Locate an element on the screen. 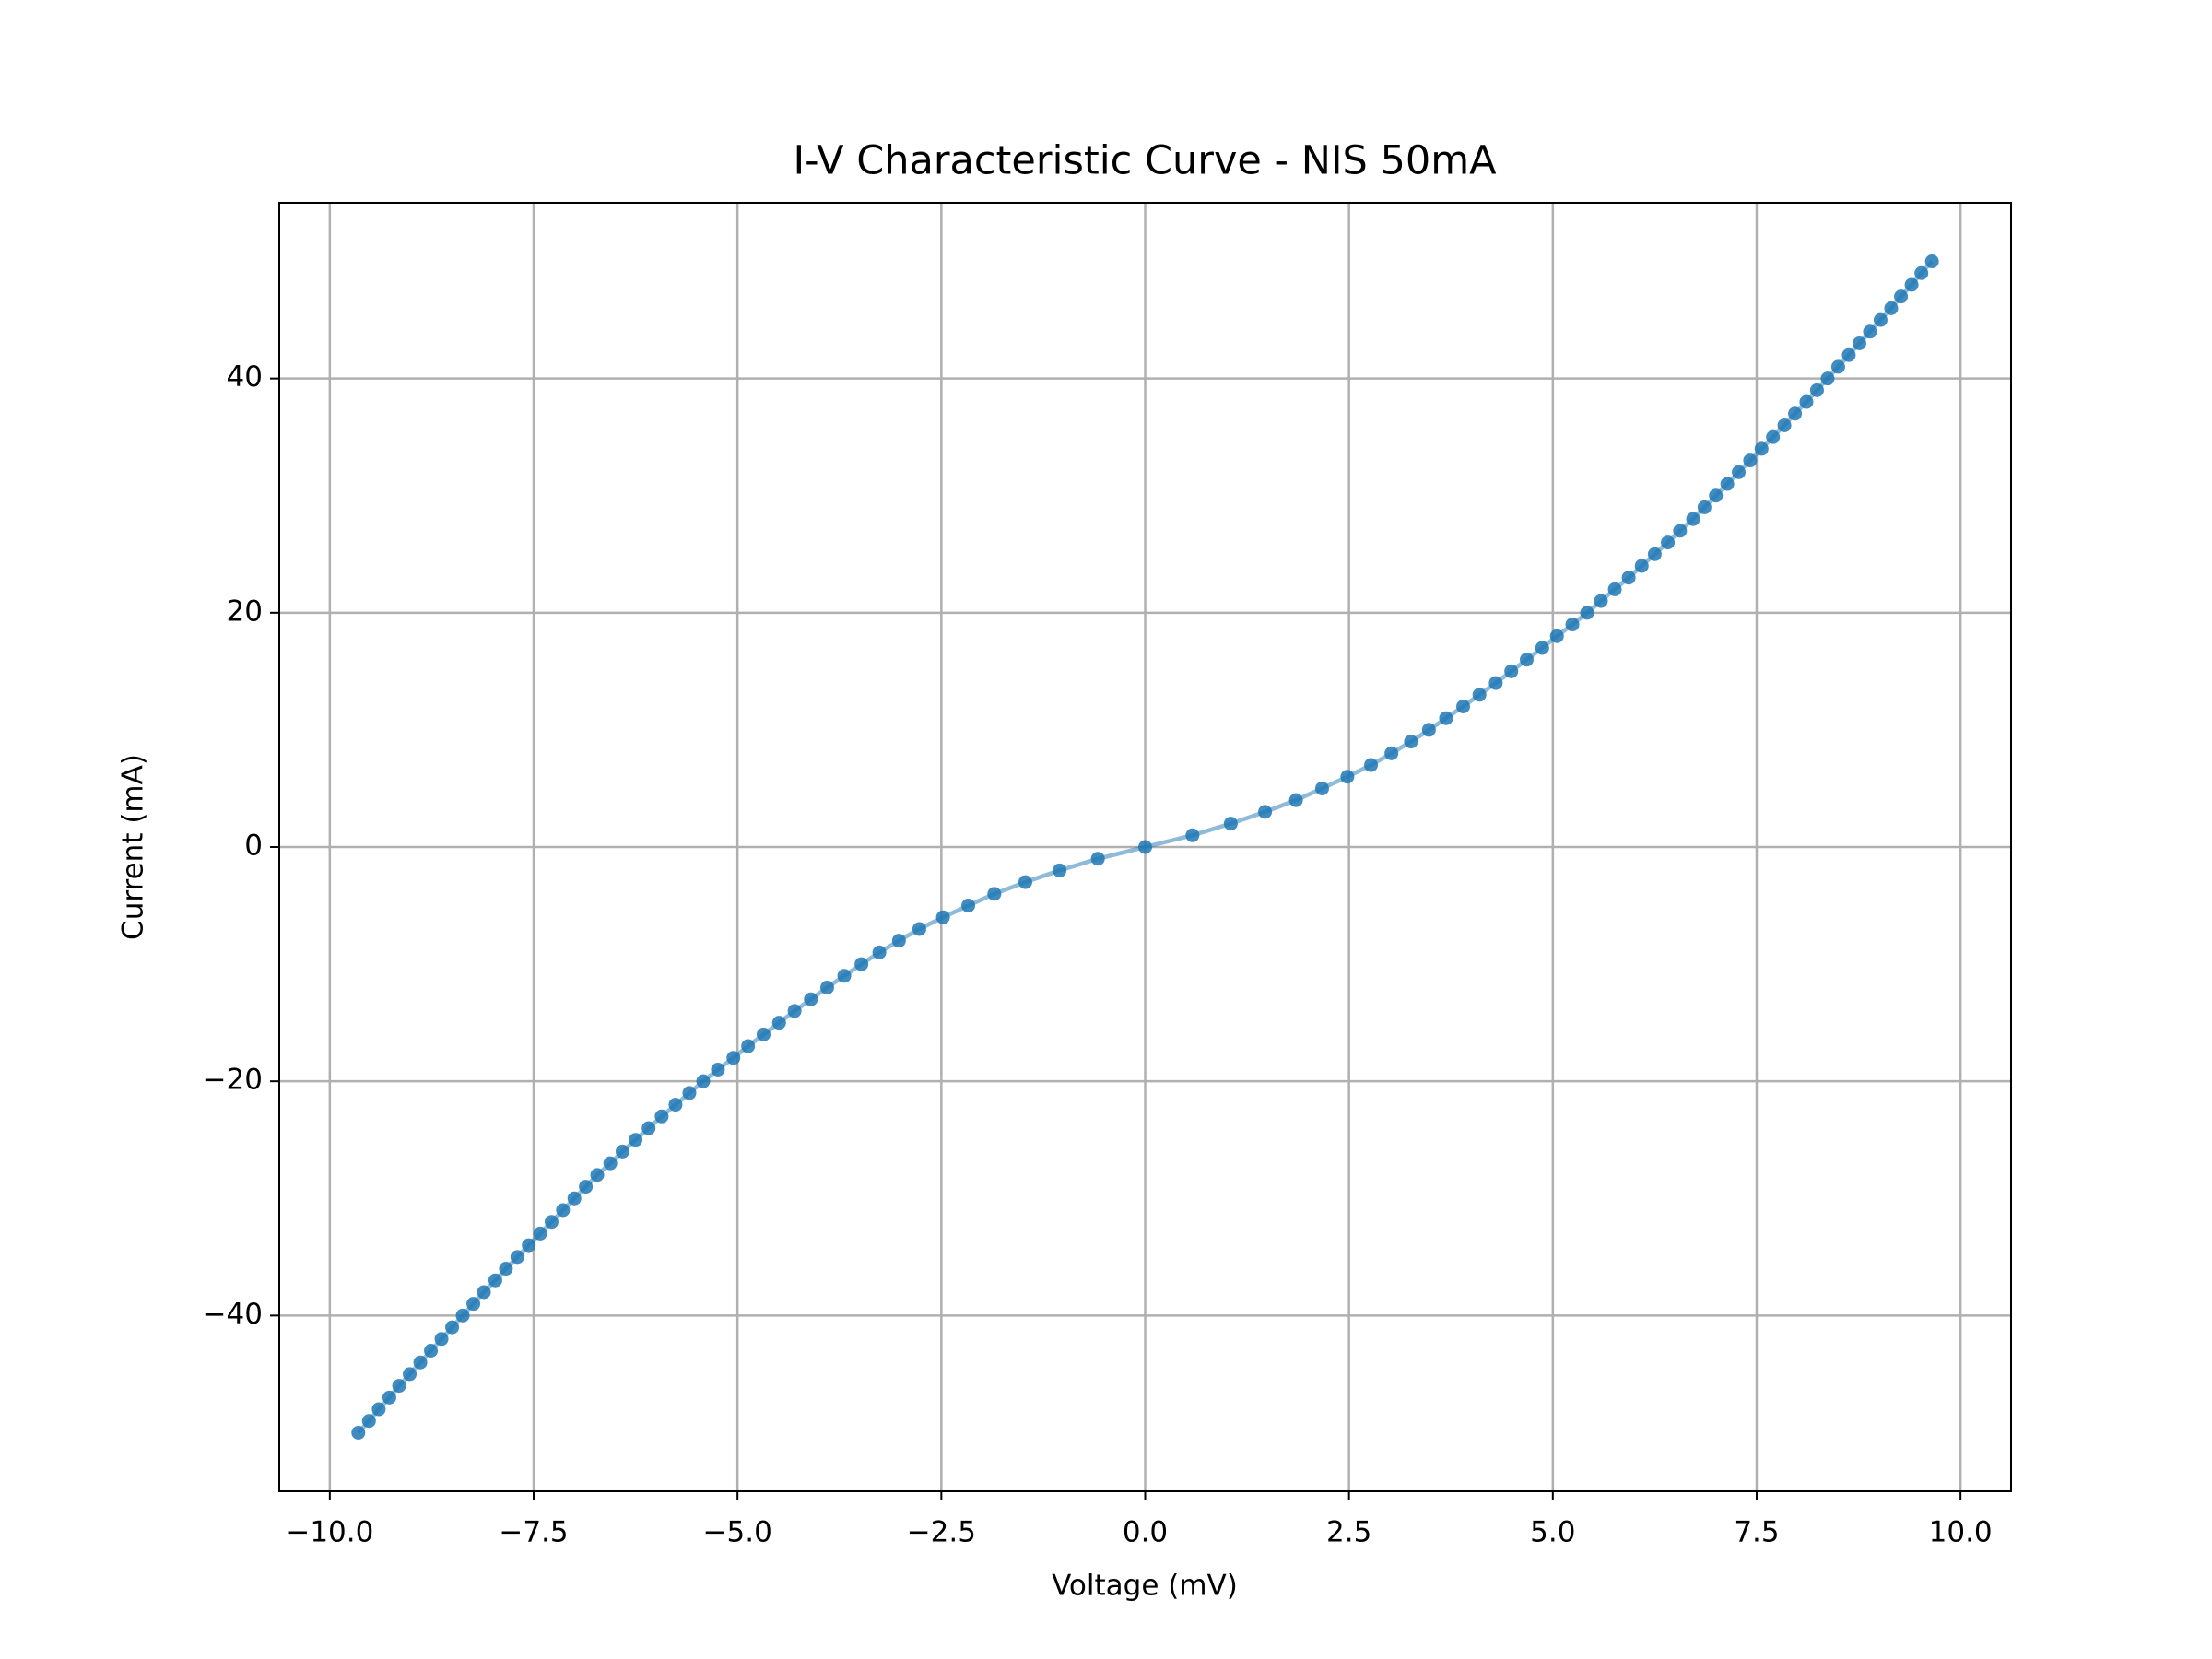  x-tick-label: 2.5 is located at coordinates (1348, 1532).